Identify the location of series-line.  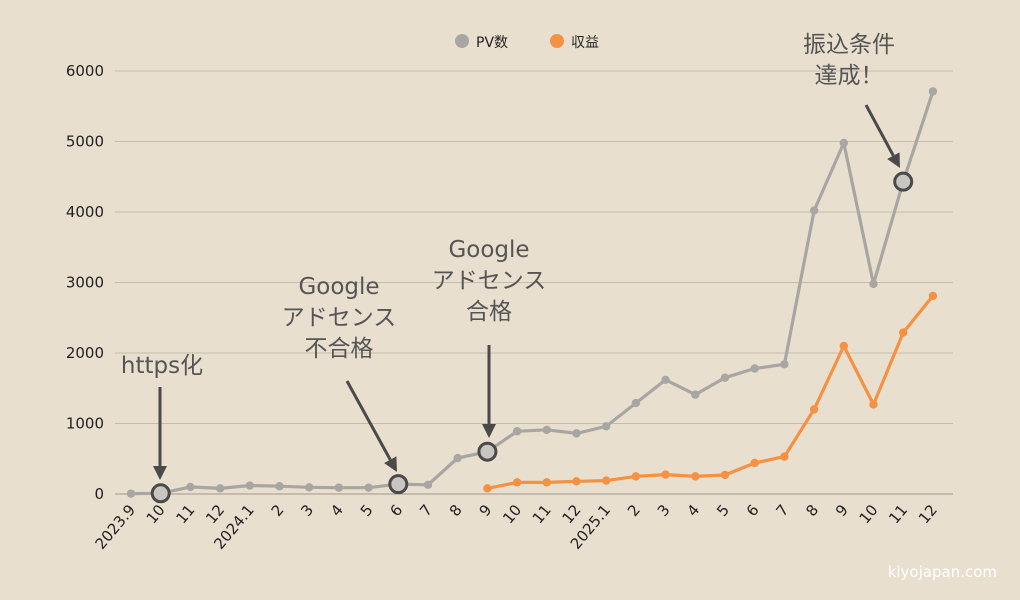
(710, 392).